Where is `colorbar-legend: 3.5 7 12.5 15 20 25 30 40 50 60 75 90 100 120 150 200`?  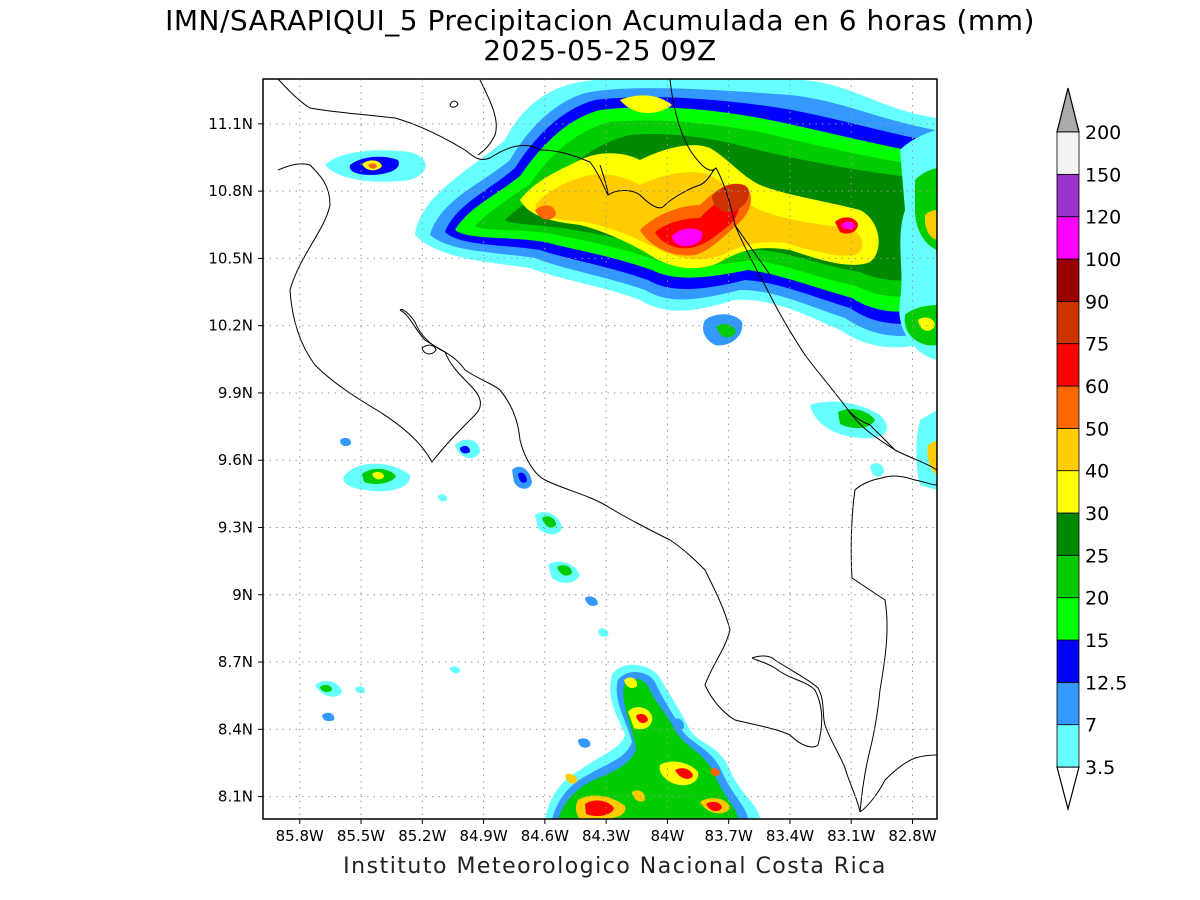
colorbar-legend: 3.5 7 12.5 15 20 25 30 40 50 60 75 90 100 120 150 200 is located at coordinates (1091, 449).